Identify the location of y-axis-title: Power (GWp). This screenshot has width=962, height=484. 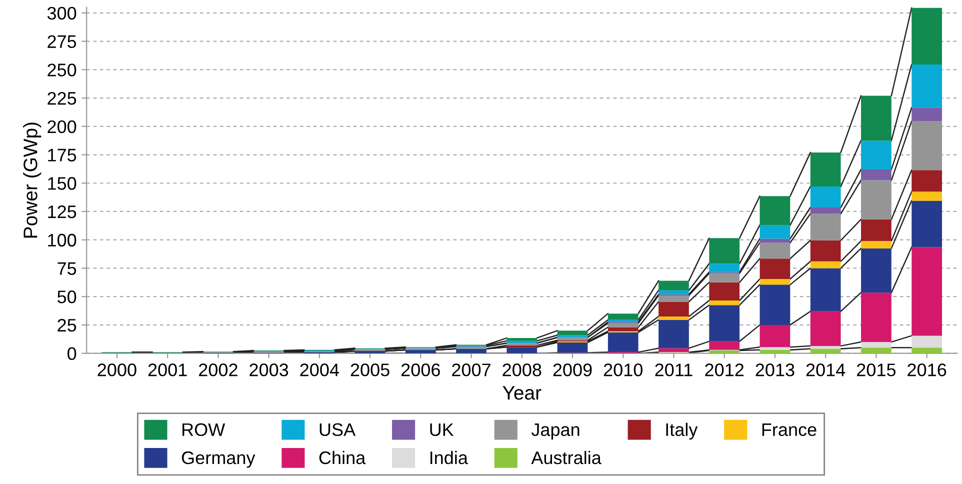
(32, 180).